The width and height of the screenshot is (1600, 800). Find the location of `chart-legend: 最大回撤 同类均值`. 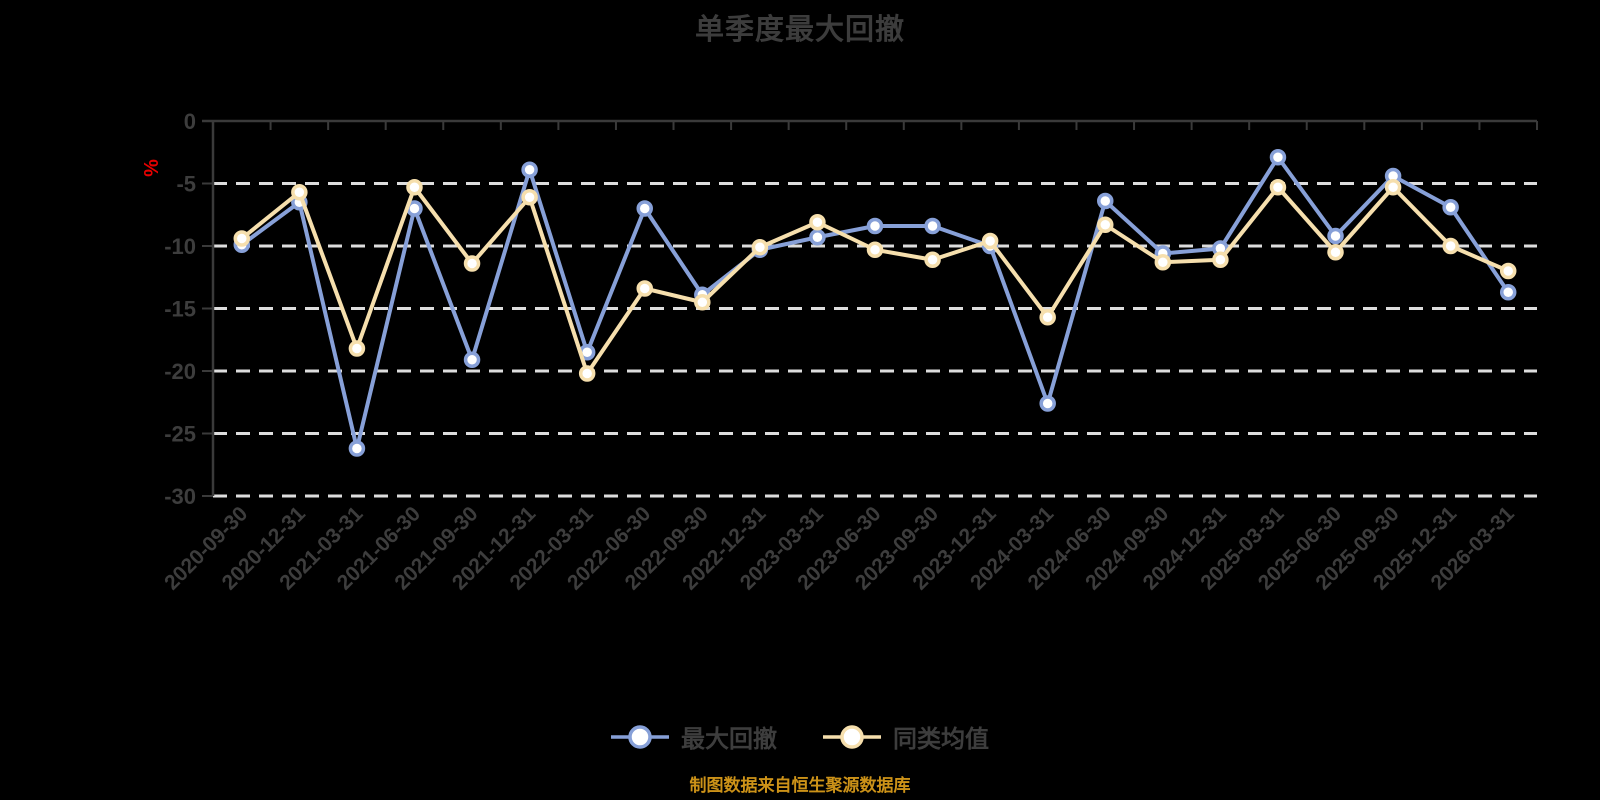

chart-legend: 最大回撤 同类均值 is located at coordinates (800, 736).